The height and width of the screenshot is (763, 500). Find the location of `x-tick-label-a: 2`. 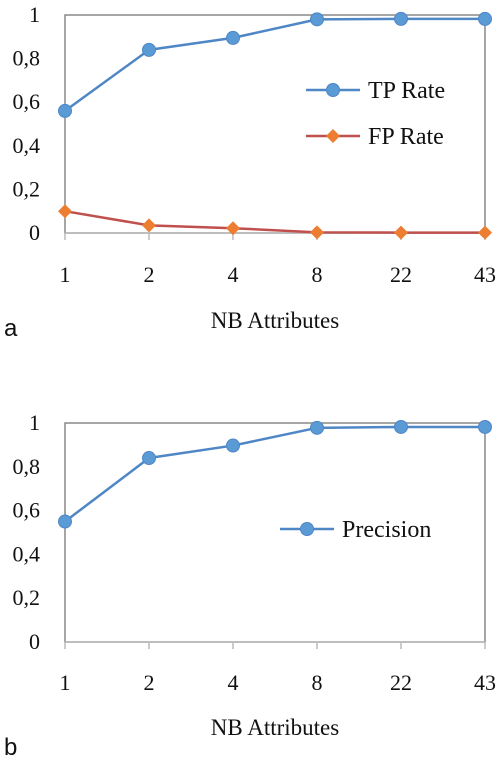

x-tick-label-a: 2 is located at coordinates (149, 274).